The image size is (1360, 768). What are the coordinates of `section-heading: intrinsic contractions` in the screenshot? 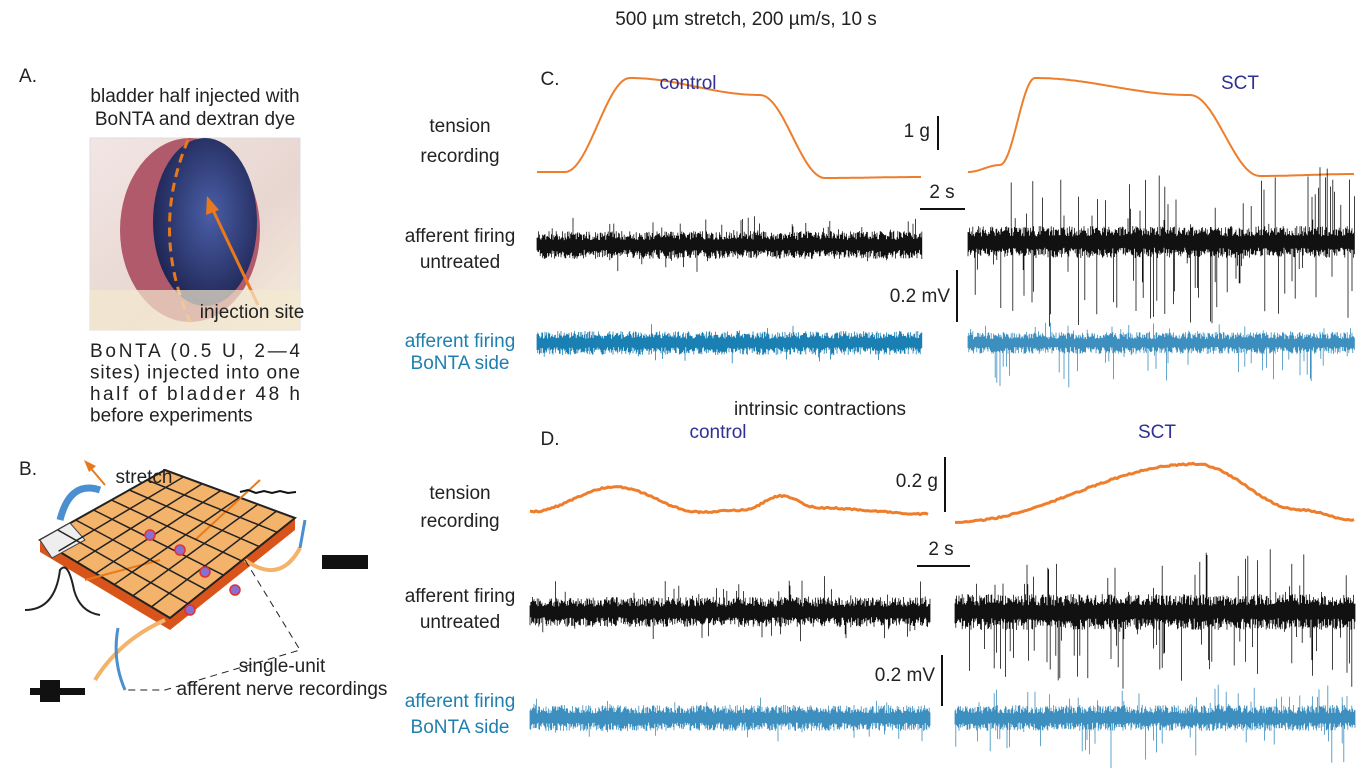 It's located at (820, 409).